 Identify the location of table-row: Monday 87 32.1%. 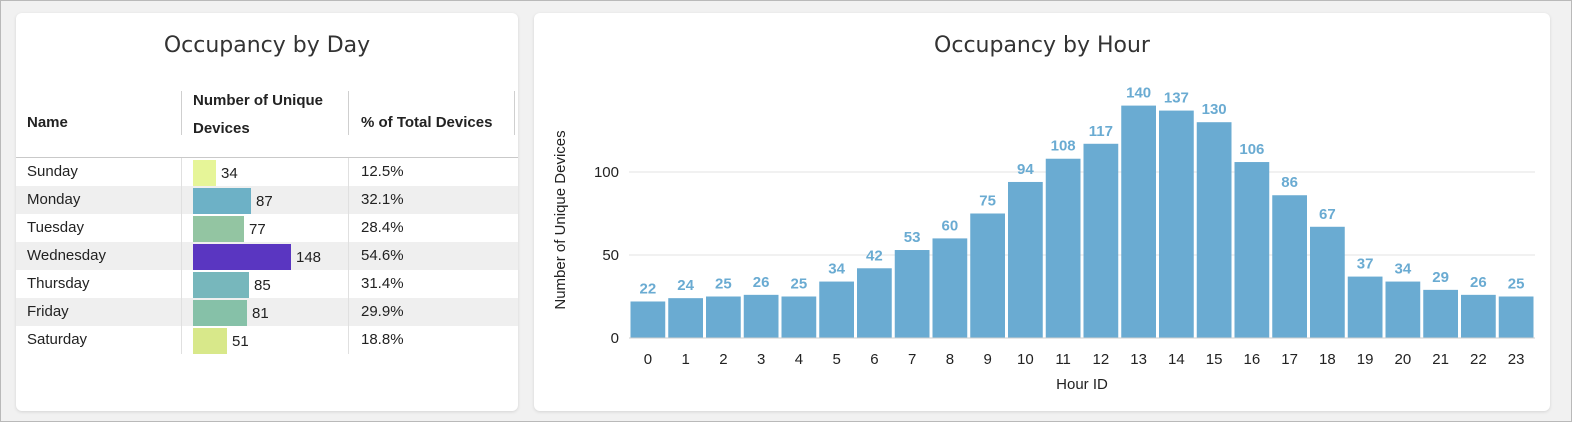
(267, 200).